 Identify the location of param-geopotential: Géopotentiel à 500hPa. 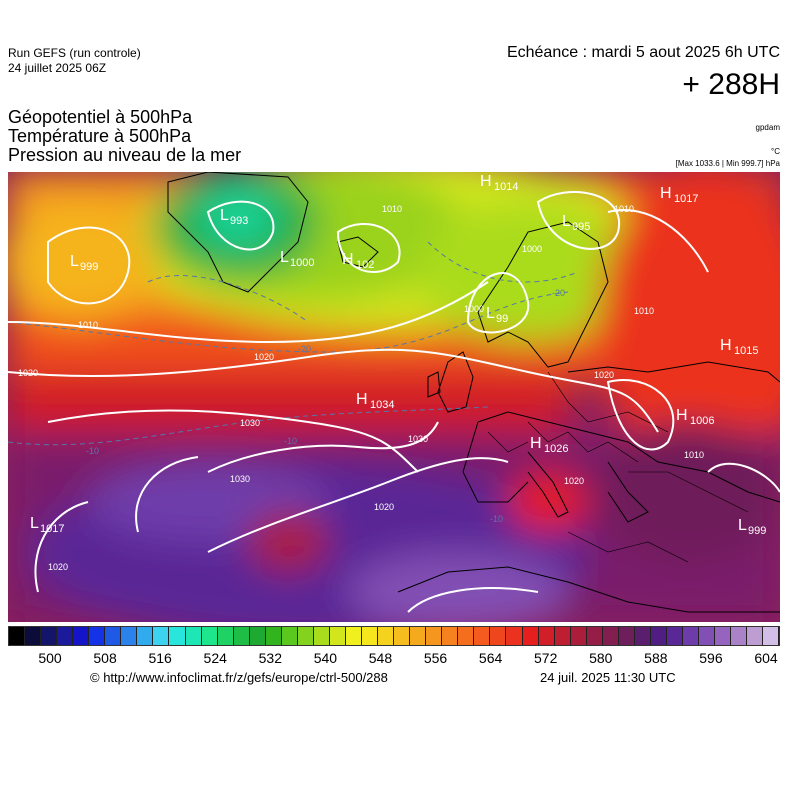
(100, 117).